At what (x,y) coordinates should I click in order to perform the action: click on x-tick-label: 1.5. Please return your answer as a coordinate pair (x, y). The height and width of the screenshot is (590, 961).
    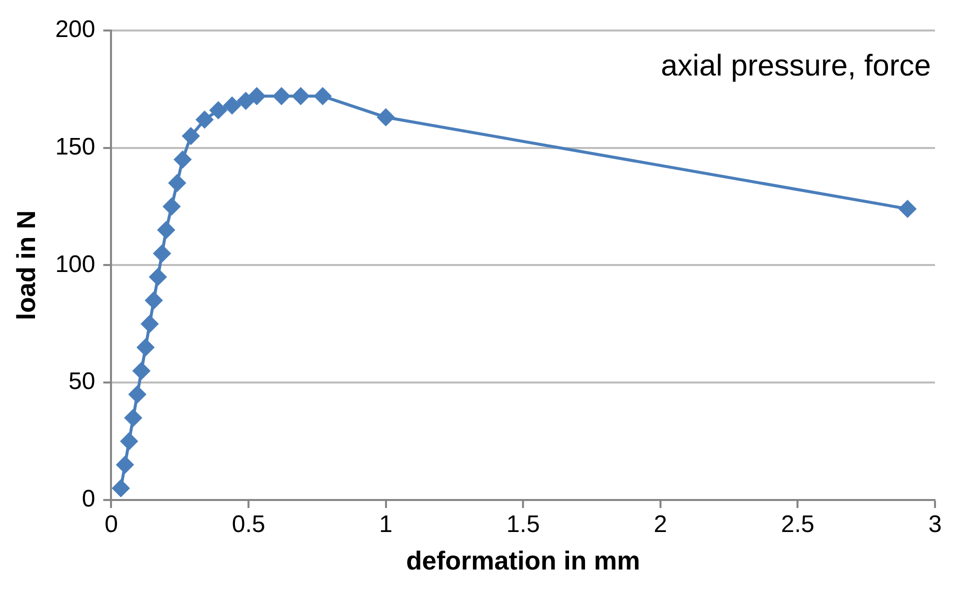
    Looking at the image, I should click on (523, 524).